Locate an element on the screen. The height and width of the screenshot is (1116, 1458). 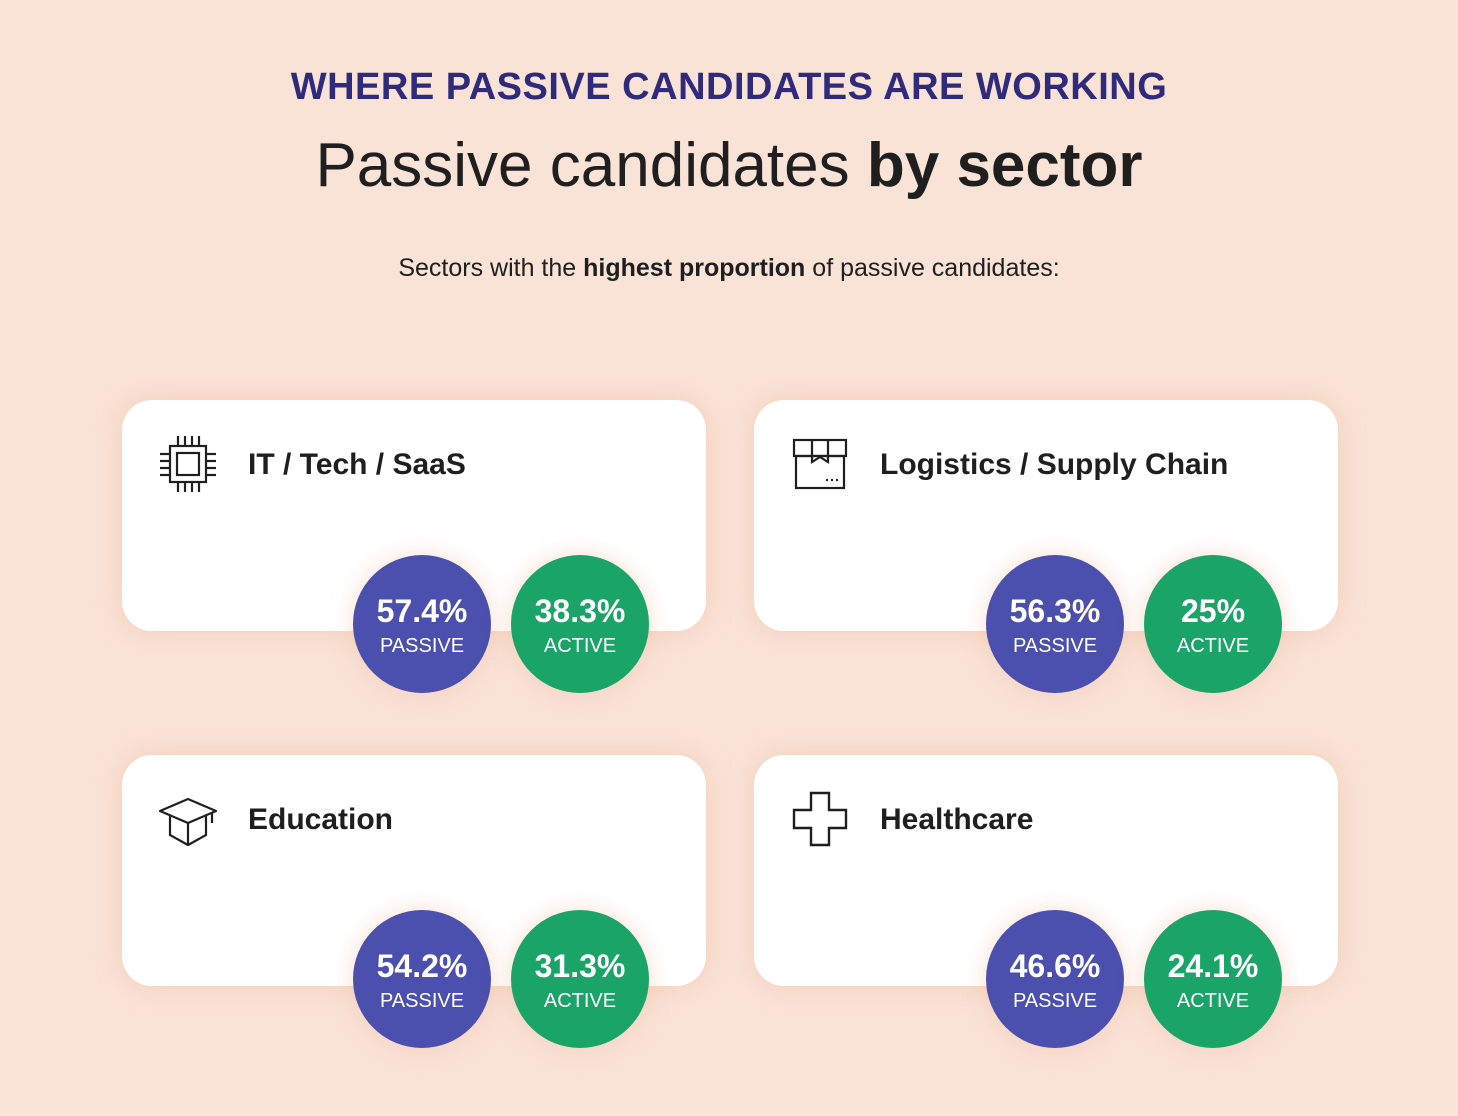
sector-name: IT / Tech / SaaS is located at coordinates (357, 464).